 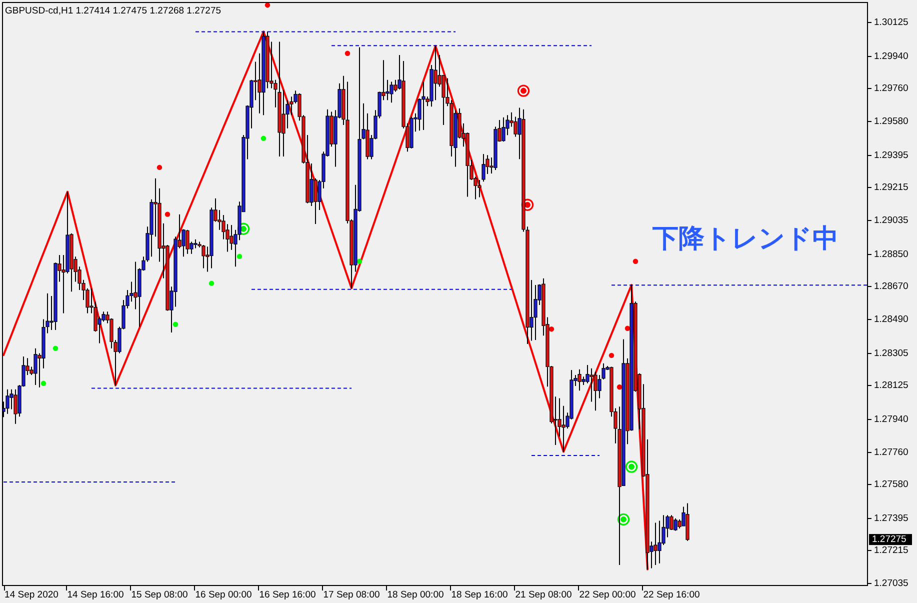 I want to click on x-tick-label: 16 Sep 00:00, so click(x=223, y=595).